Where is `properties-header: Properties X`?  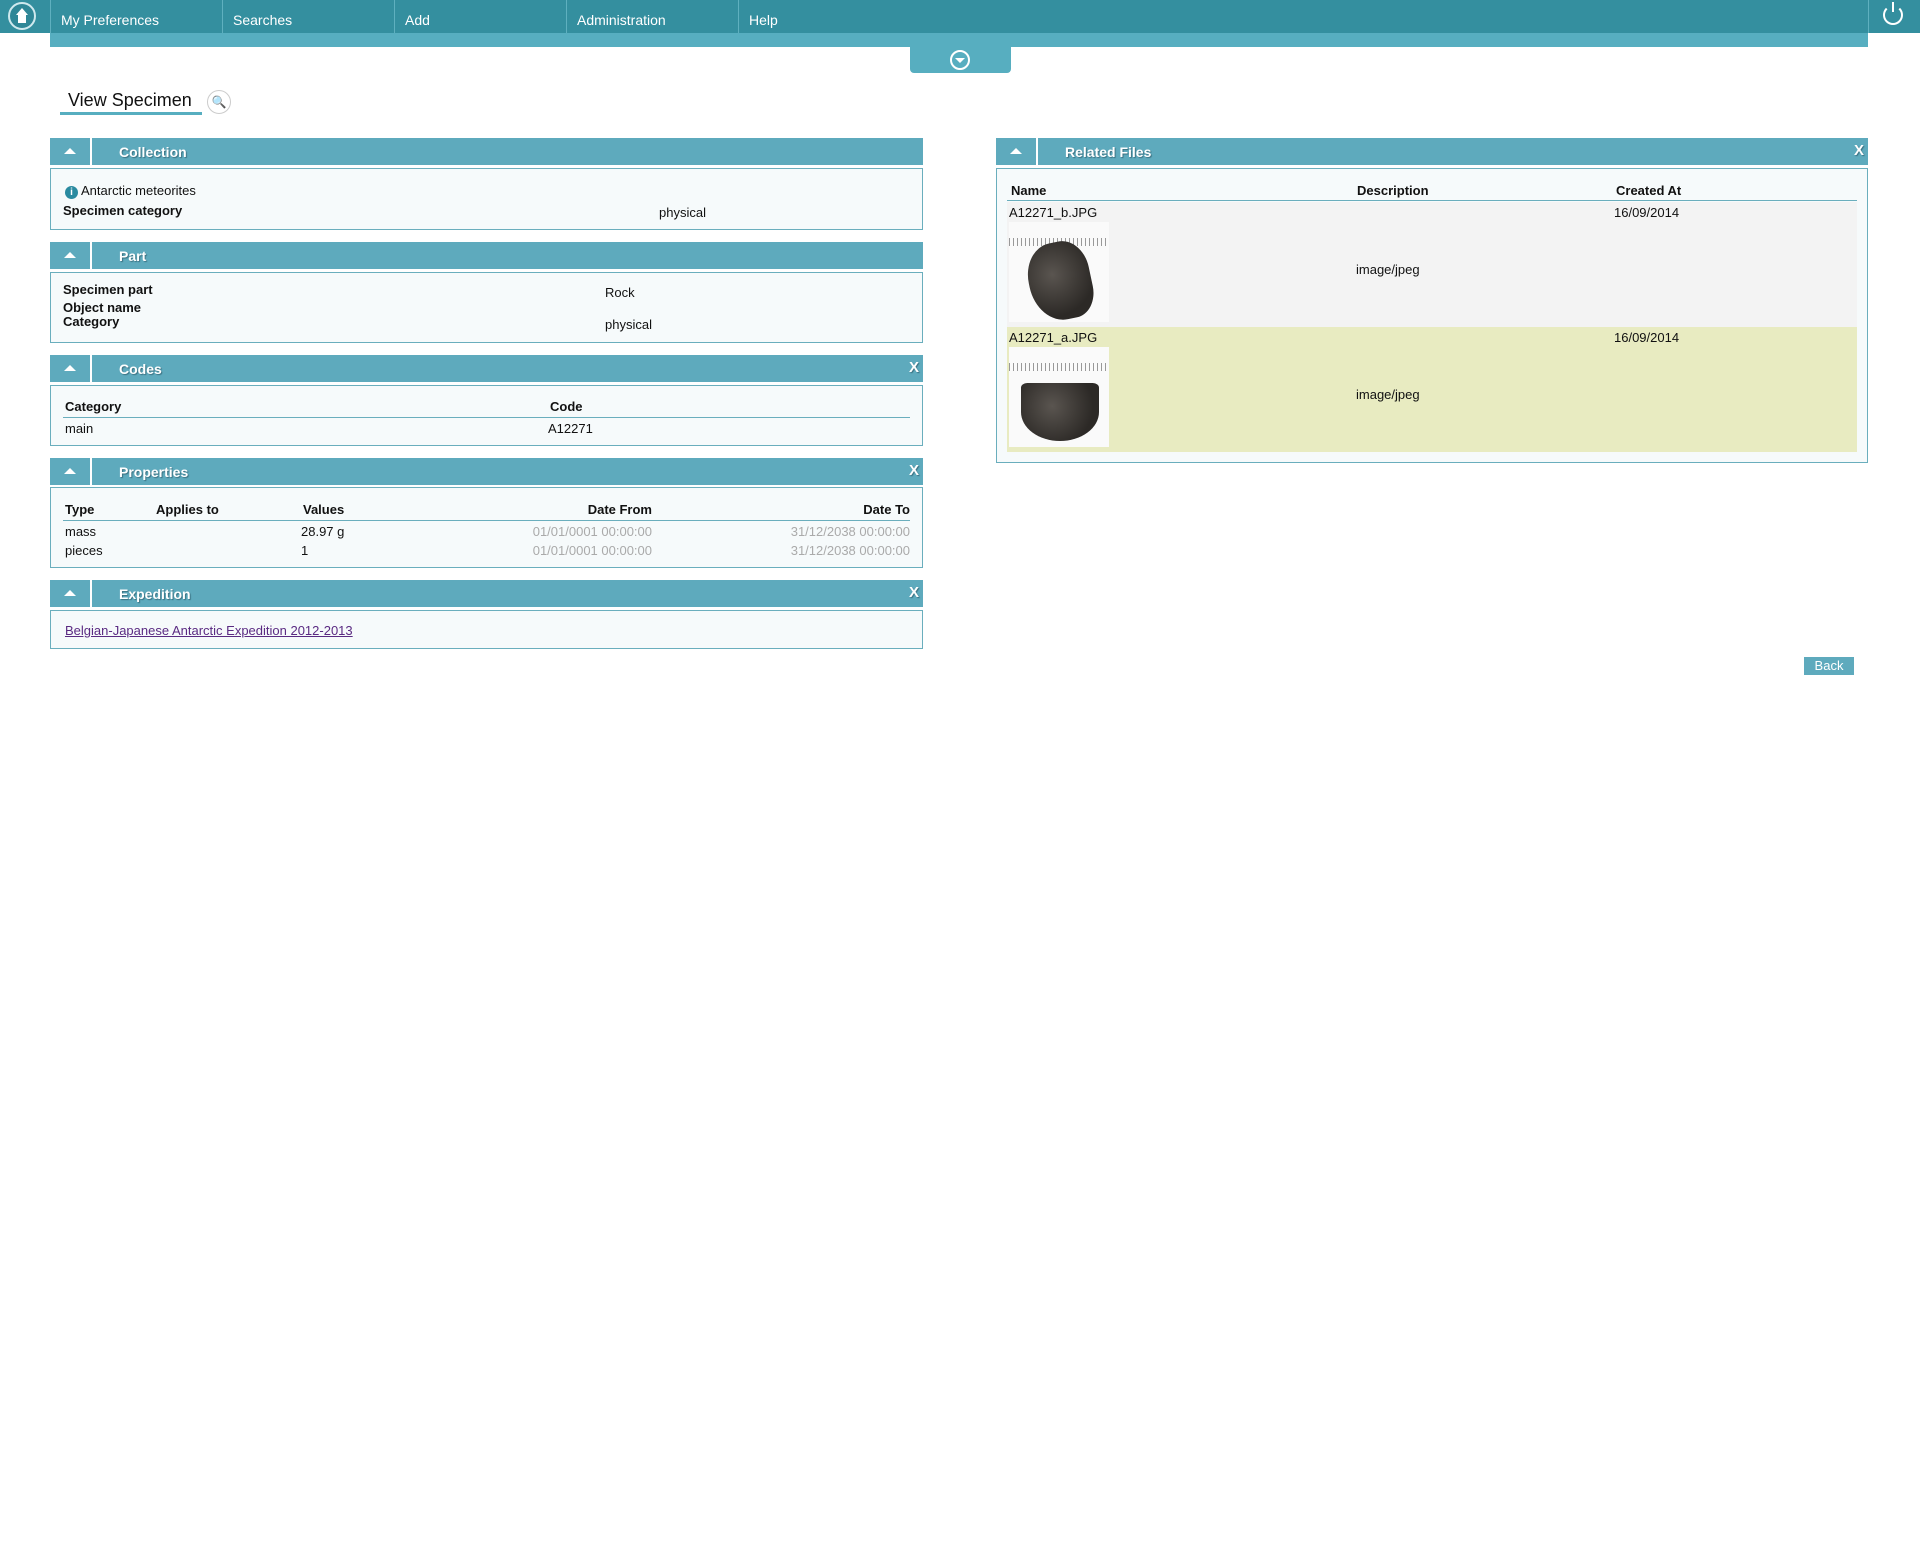
properties-header: Properties X is located at coordinates (486, 471).